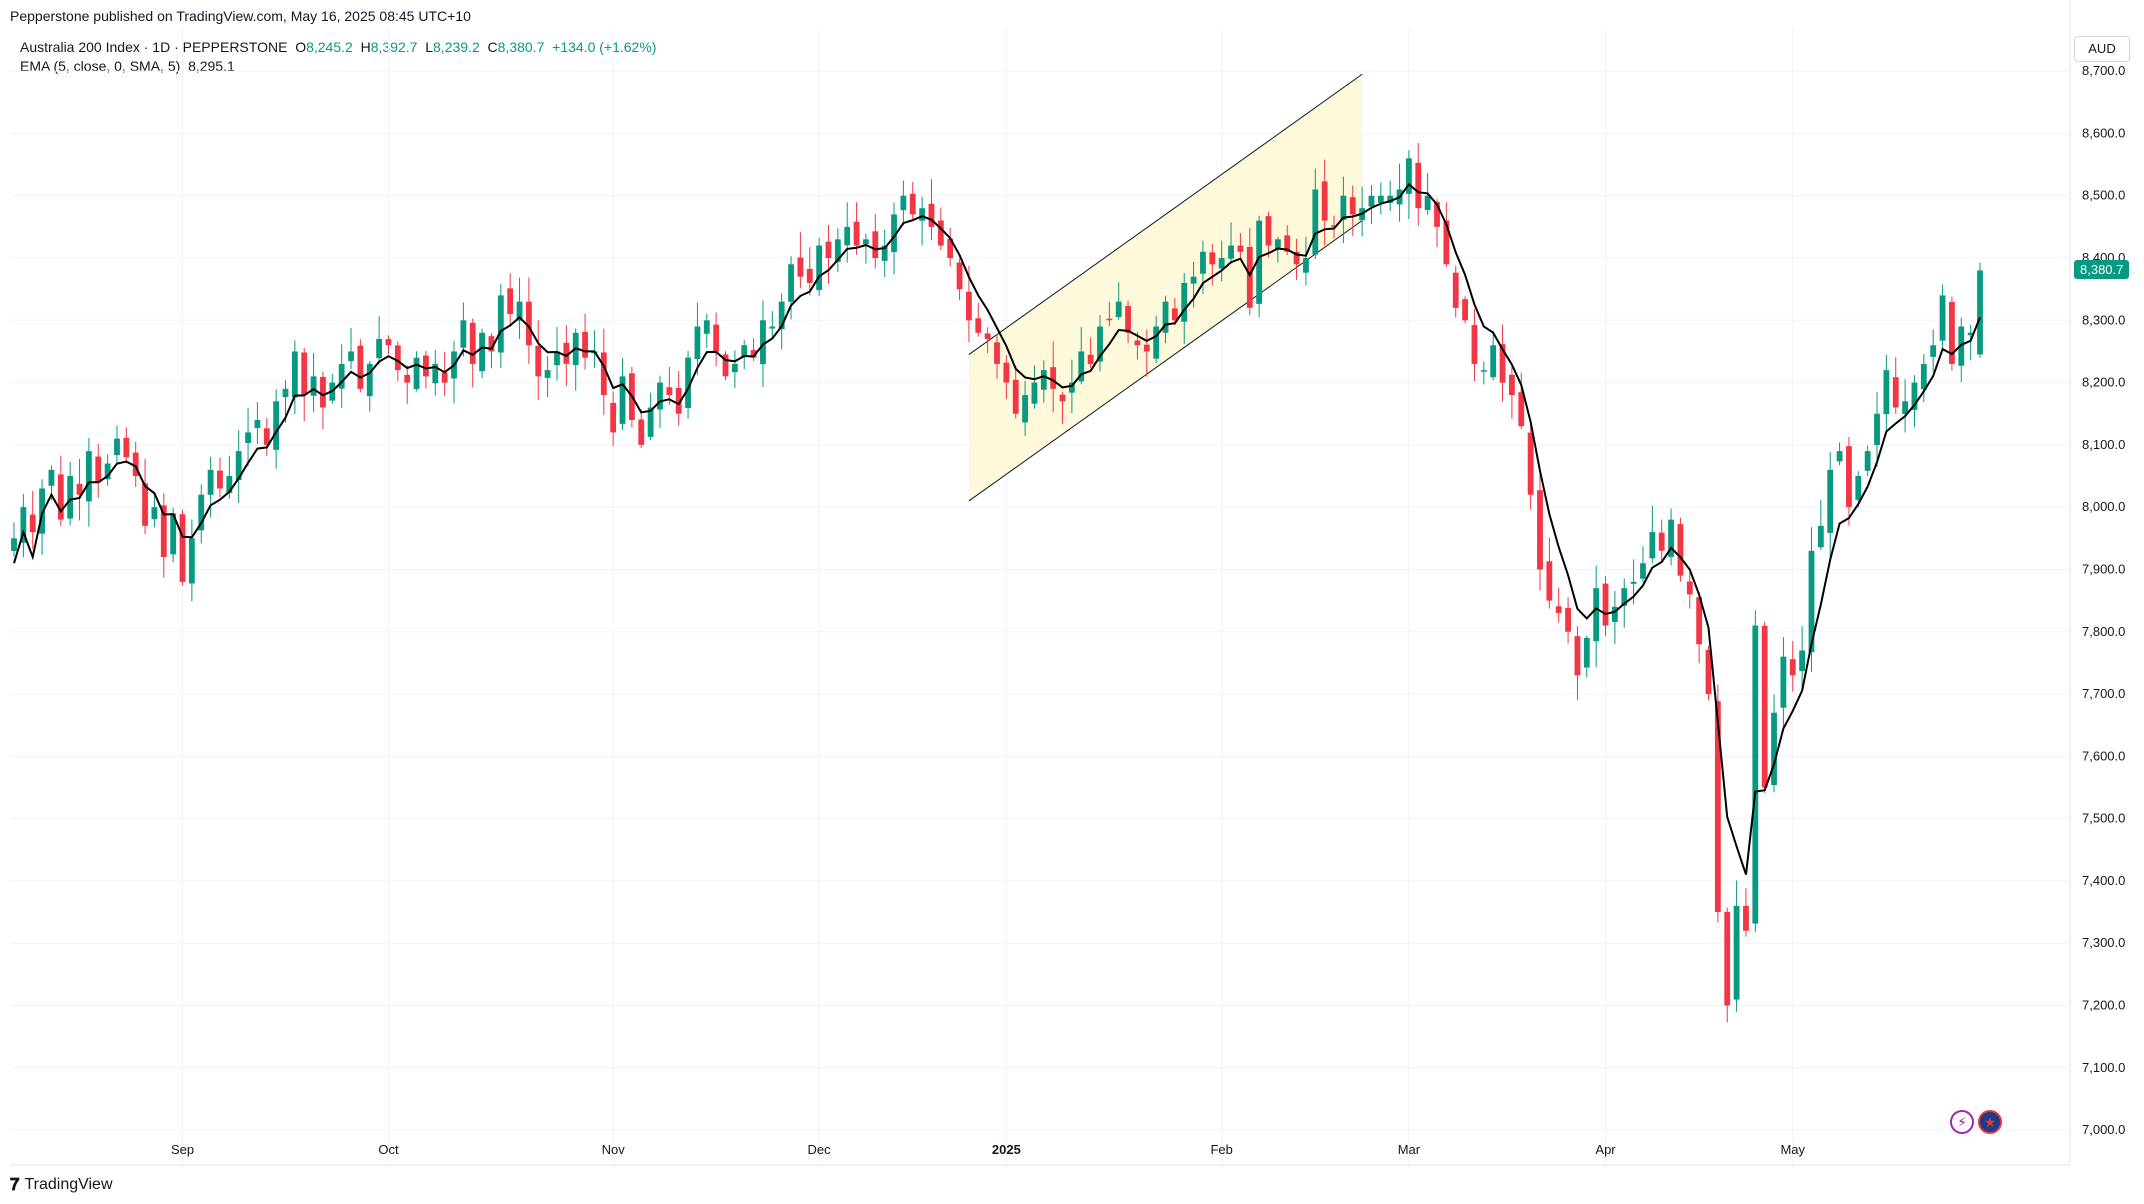 Image resolution: width=2144 pixels, height=1204 pixels. I want to click on australia-flag-icon: ★, so click(1990, 1122).